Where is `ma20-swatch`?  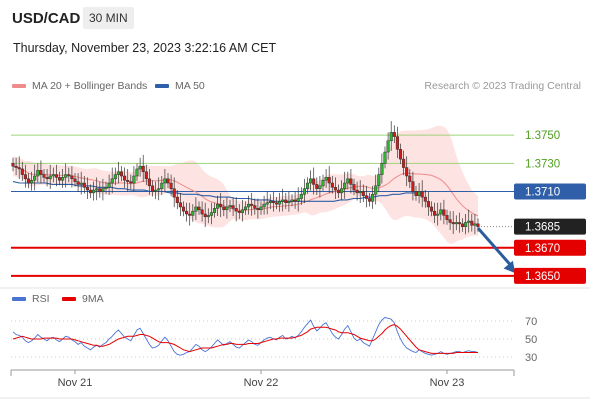
ma20-swatch is located at coordinates (19, 86).